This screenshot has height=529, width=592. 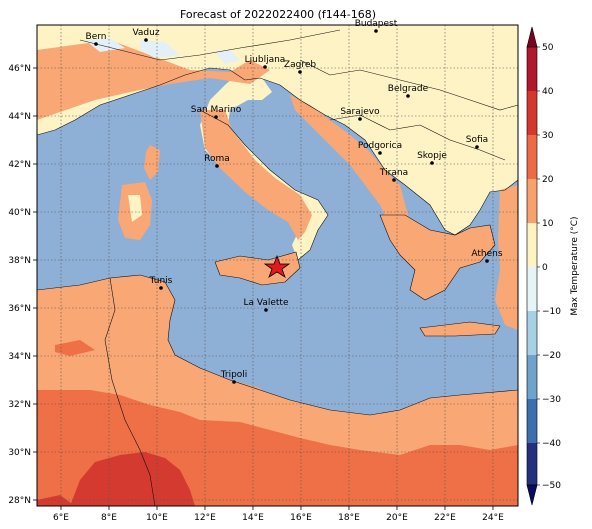 What do you see at coordinates (548, 136) in the screenshot?
I see `colorbar-tick-label: 30` at bounding box center [548, 136].